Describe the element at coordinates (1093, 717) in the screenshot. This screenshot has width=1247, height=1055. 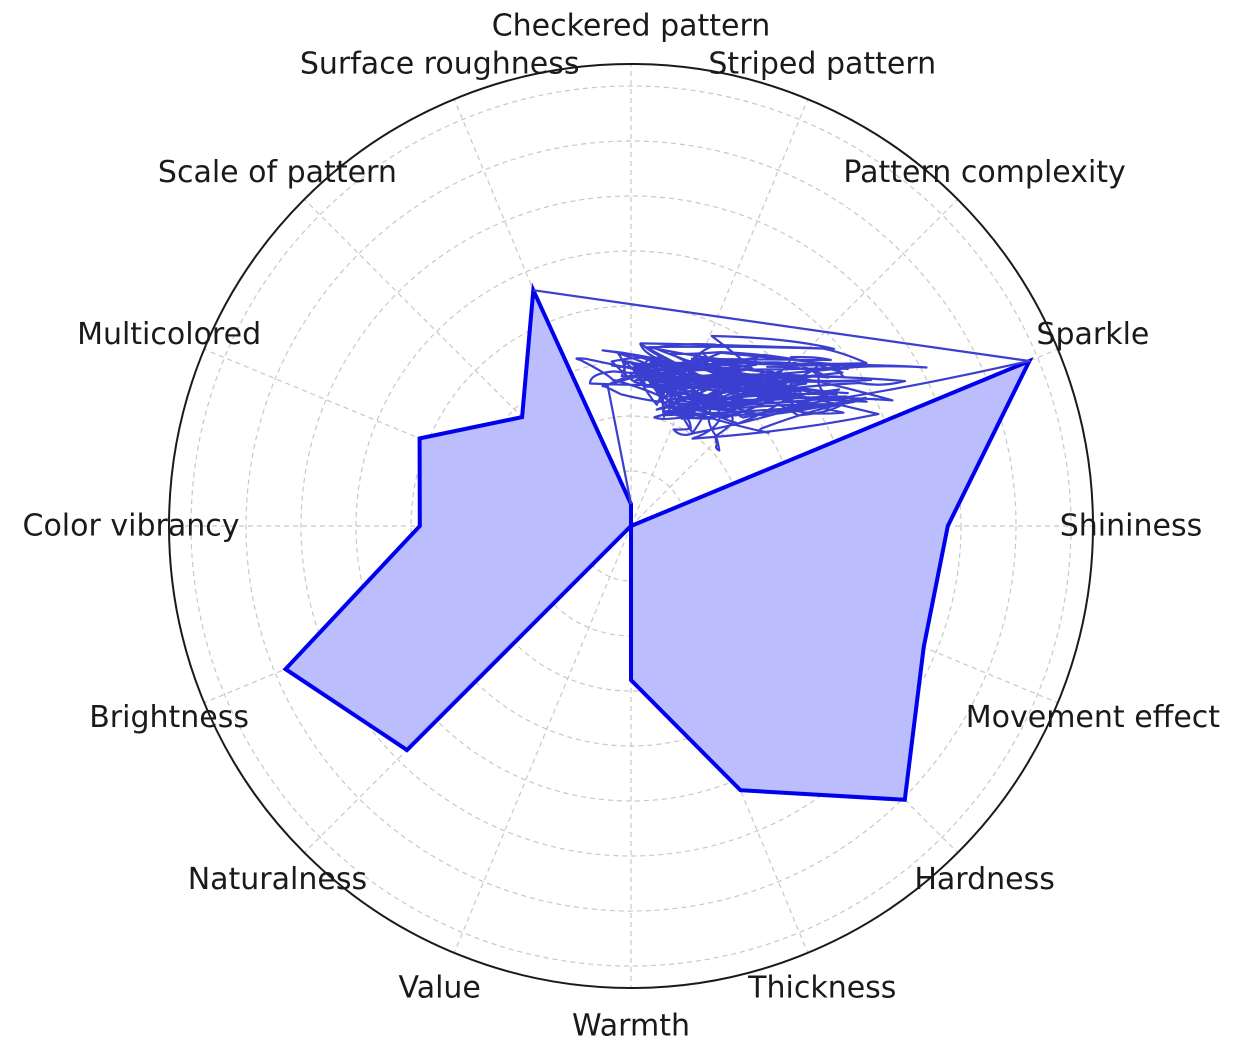
I see `axis-label: Movement effect` at that location.